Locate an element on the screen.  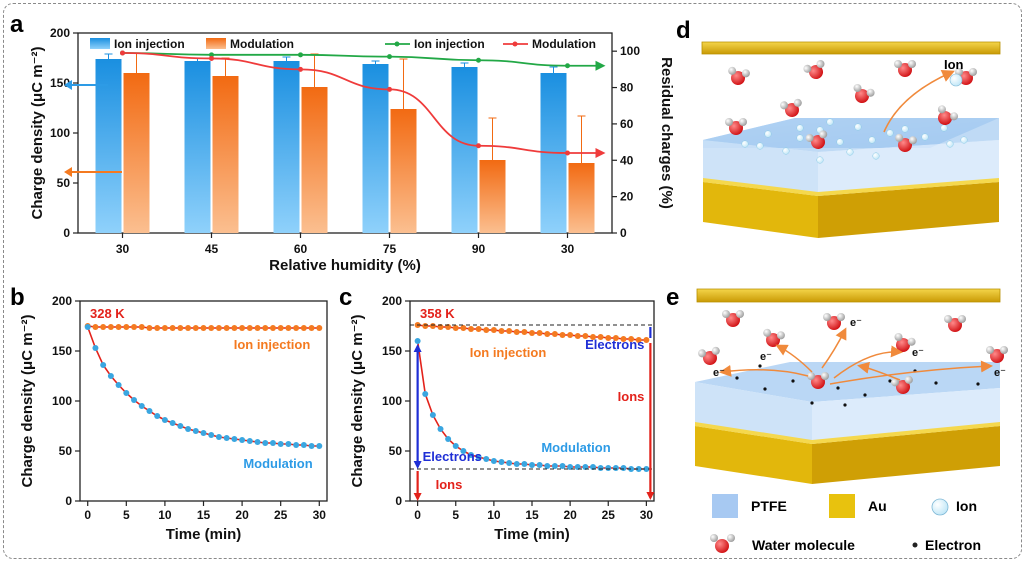
y2-tick-label-a: 80 is located at coordinates (627, 88).